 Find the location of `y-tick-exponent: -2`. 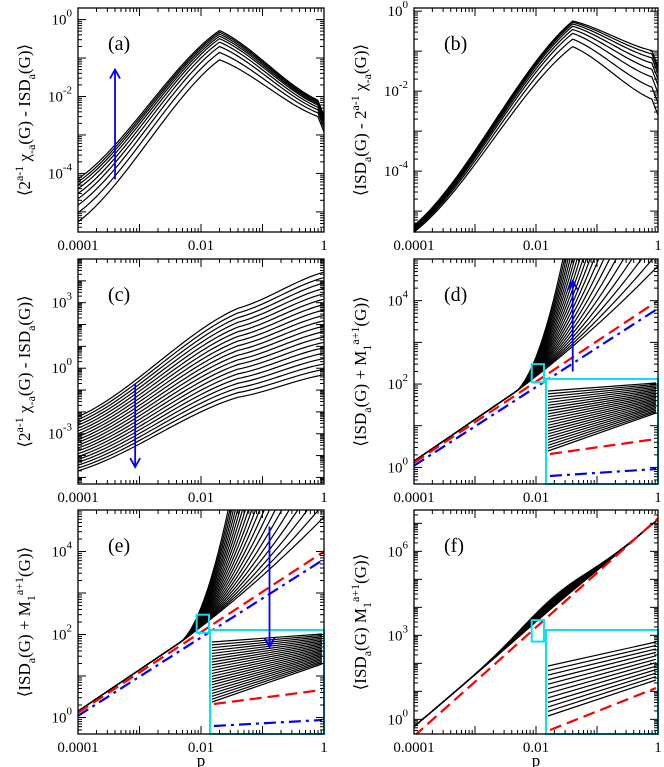

y-tick-exponent: -2 is located at coordinates (67, 91).